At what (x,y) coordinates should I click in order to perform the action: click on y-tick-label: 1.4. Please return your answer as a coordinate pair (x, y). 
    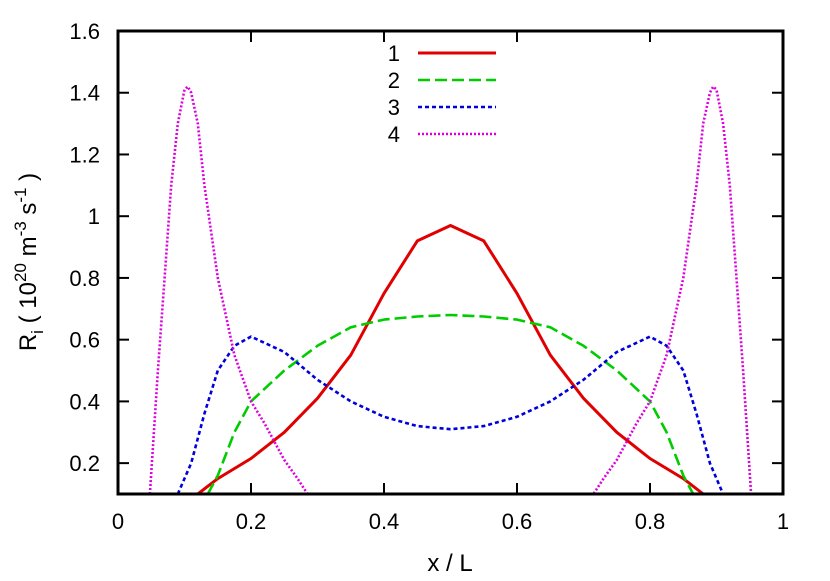
    Looking at the image, I should click on (84, 93).